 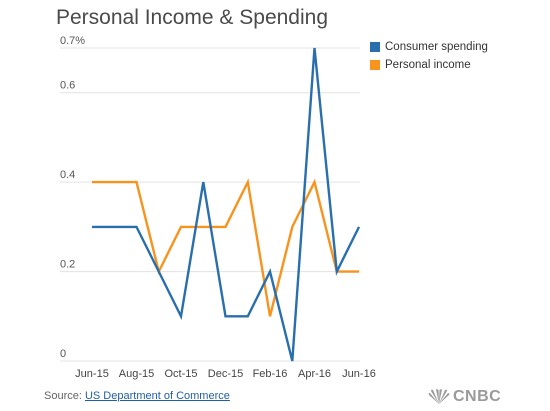 What do you see at coordinates (436, 47) in the screenshot?
I see `legend-label-consumer-spending: Consumer spending` at bounding box center [436, 47].